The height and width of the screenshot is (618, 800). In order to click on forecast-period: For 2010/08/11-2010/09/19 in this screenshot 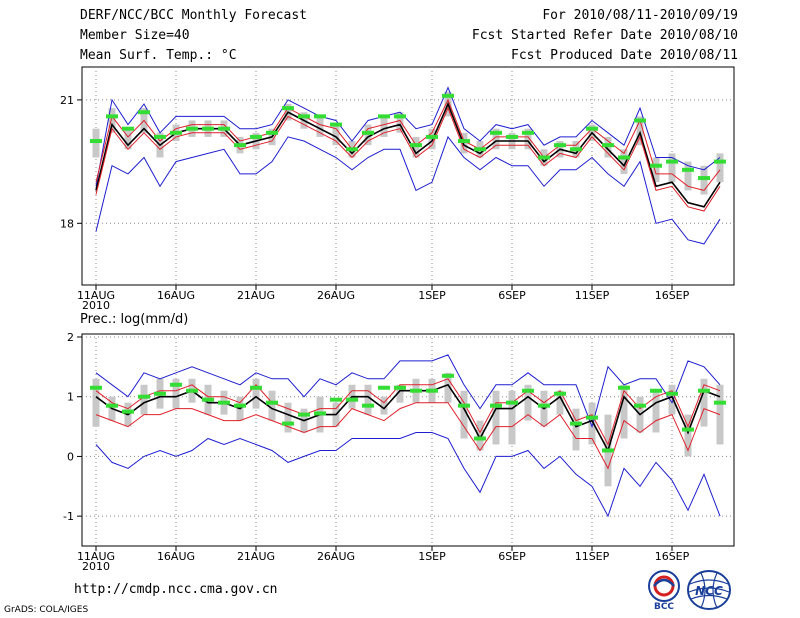, I will do `click(640, 15)`.